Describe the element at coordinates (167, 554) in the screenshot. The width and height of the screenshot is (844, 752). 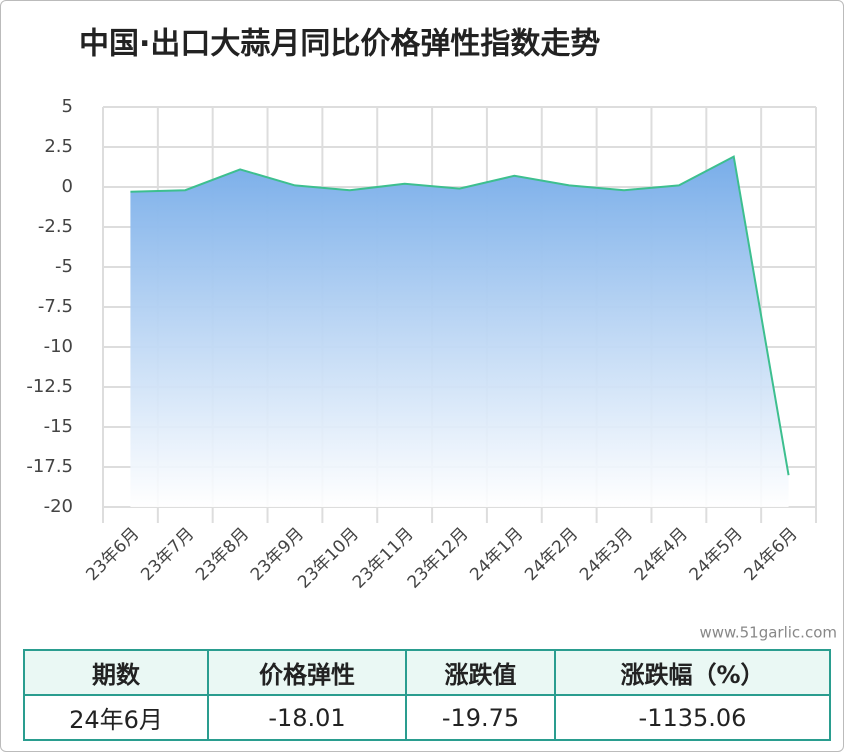
I see `x-tick-label: 23年7月` at that location.